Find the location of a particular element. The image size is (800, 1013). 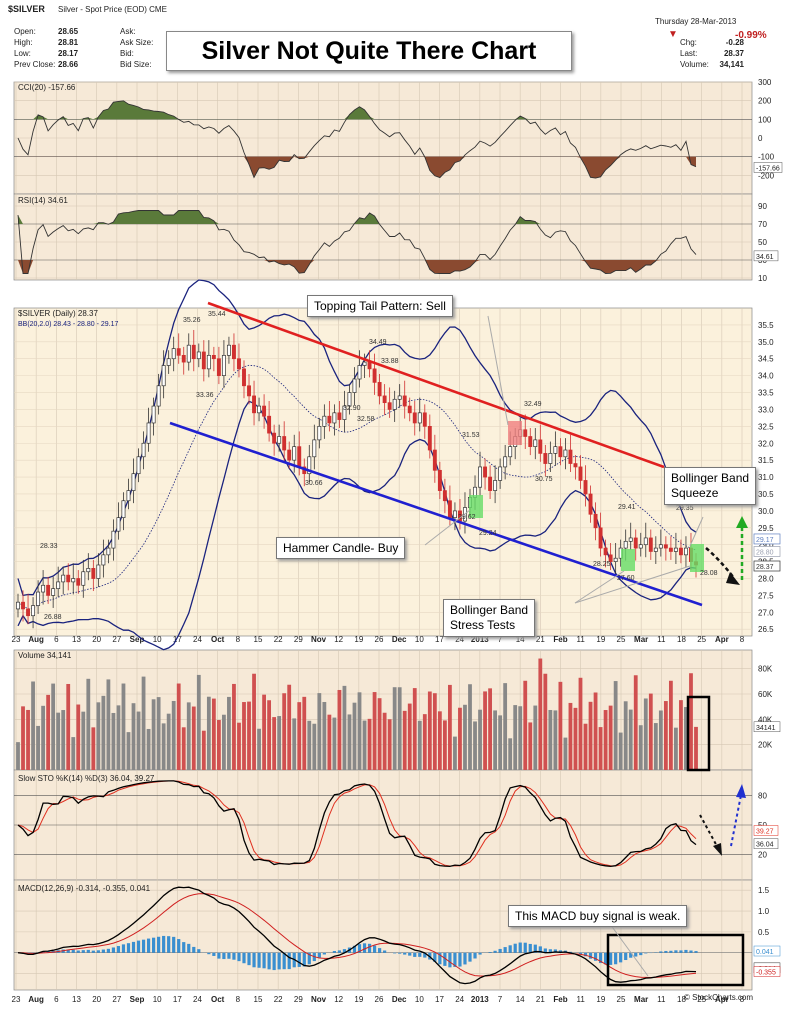

y-tick-label: -100 is located at coordinates (766, 157).